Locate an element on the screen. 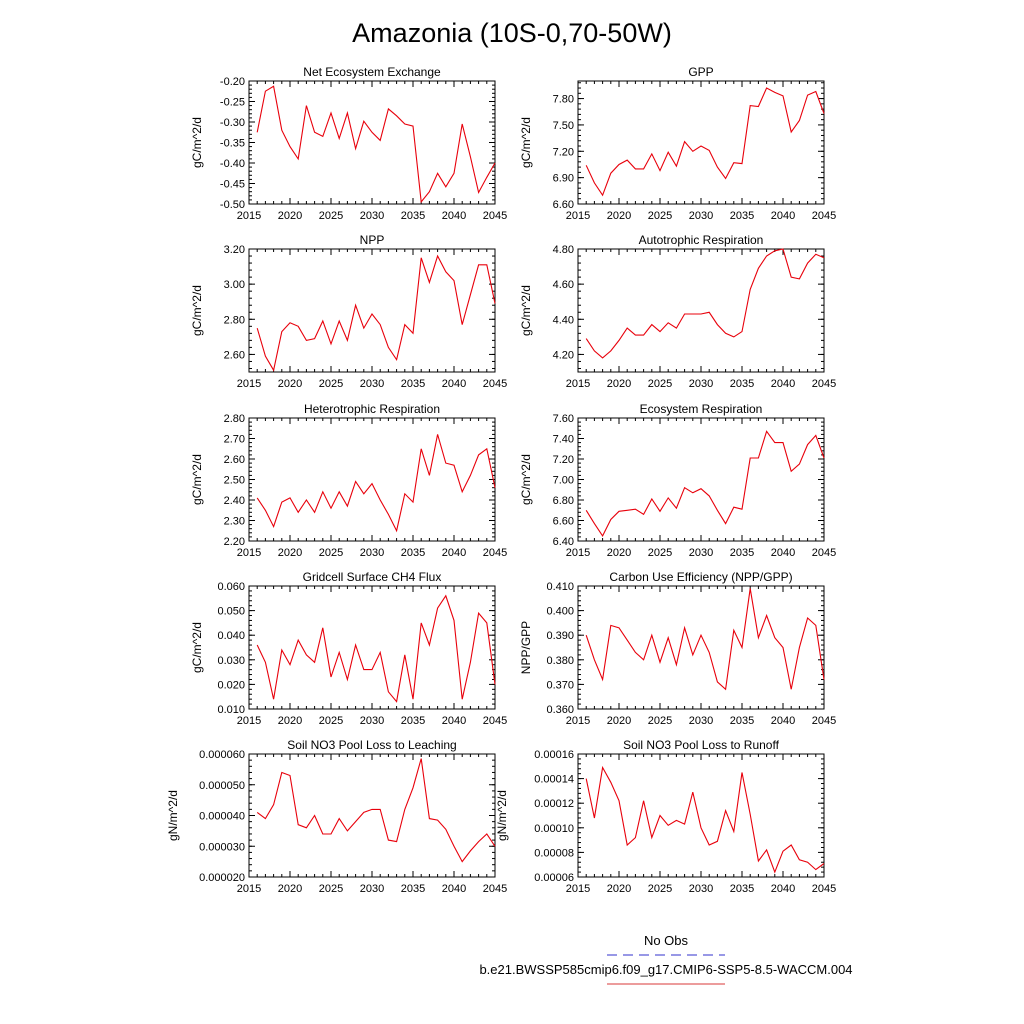 This screenshot has height=1024, width=1024. panel-carbon-use-efficiency-npp-gpp-series-line is located at coordinates (705, 639).